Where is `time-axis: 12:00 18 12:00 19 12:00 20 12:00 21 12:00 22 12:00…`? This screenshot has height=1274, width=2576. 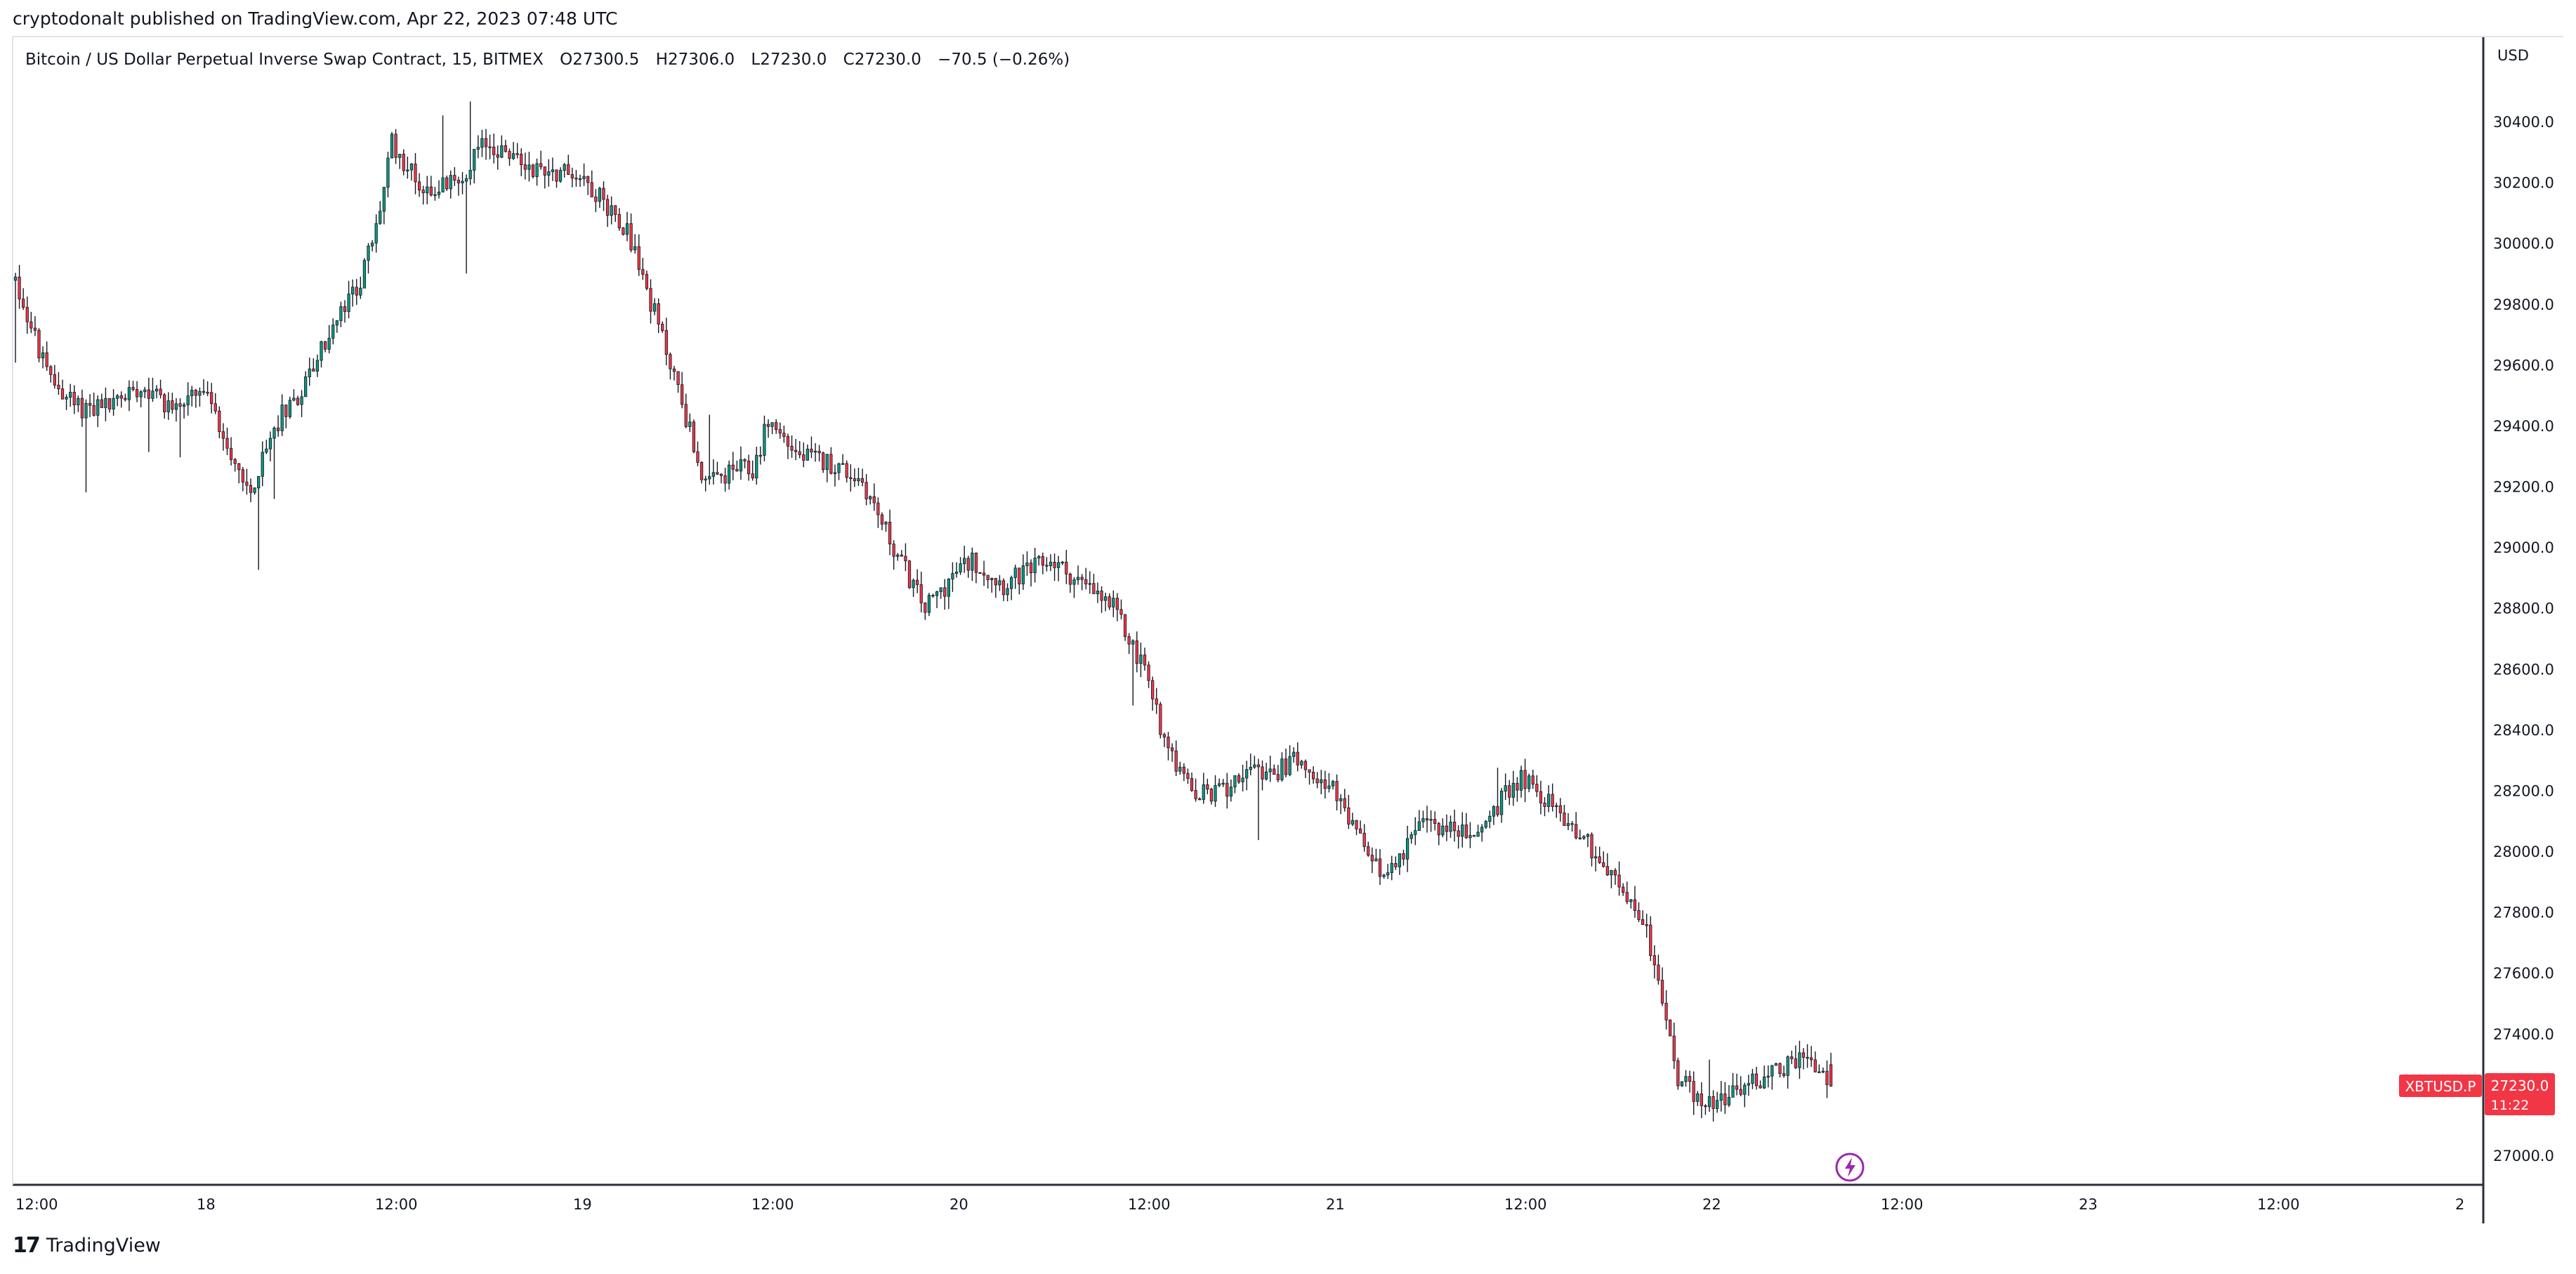 time-axis: 12:00 18 12:00 19 12:00 20 12:00 21 12:00 22 12:00… is located at coordinates (1239, 1204).